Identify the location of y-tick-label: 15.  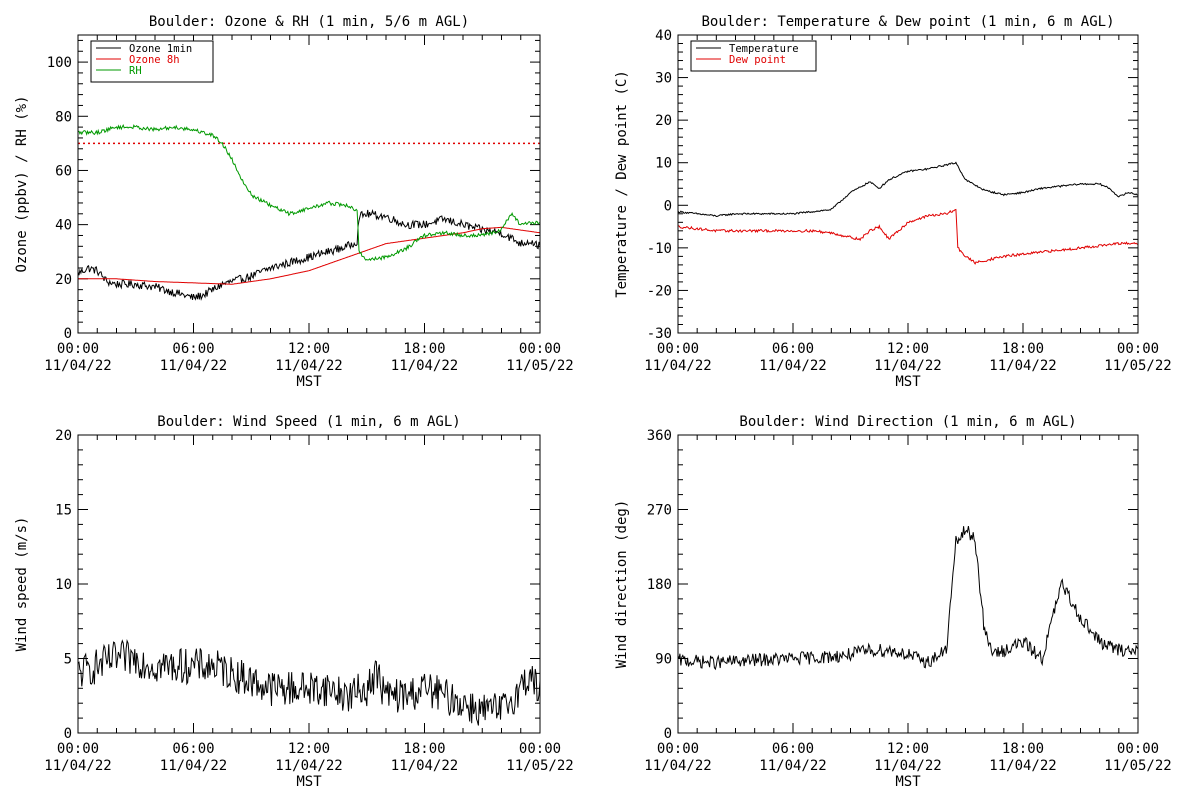
(63, 511).